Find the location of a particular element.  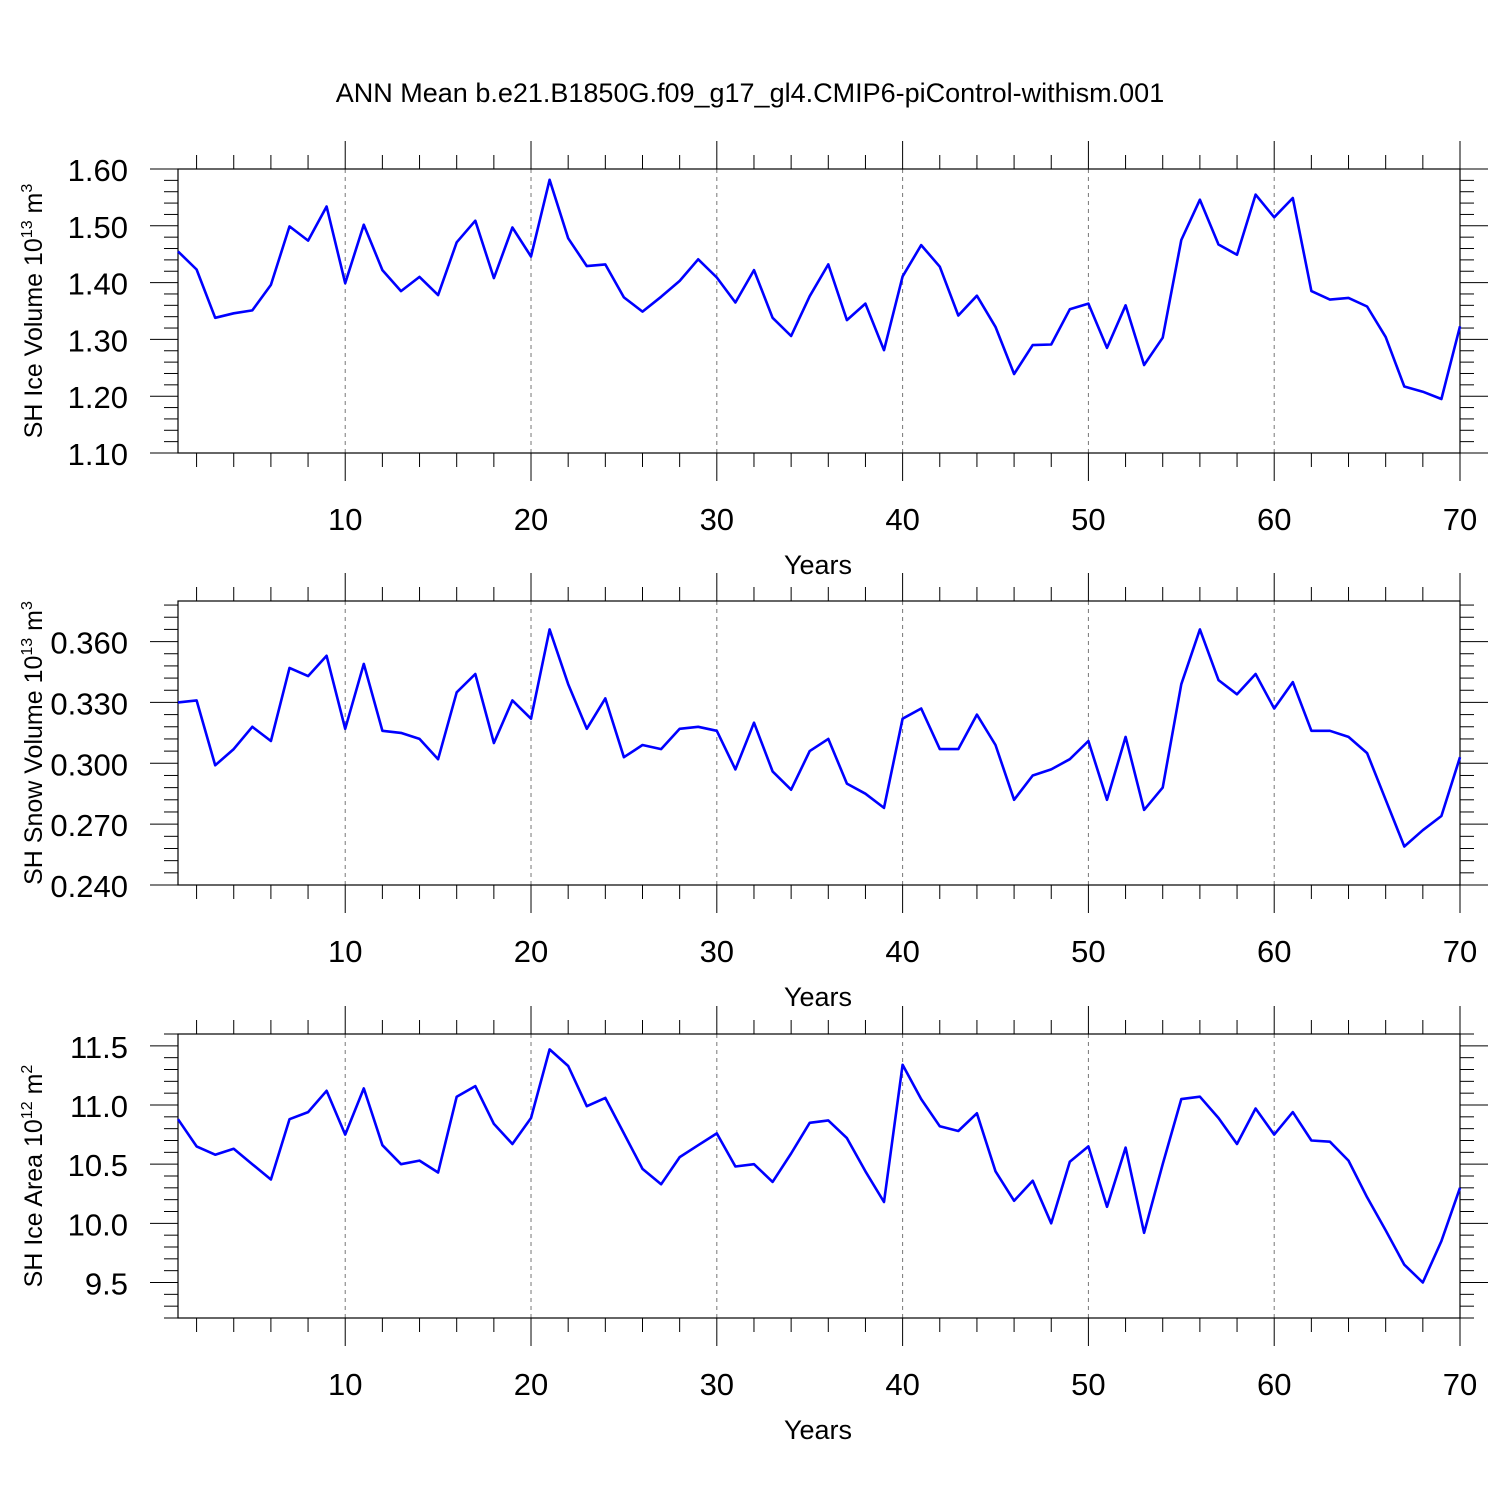

y-tick-label: 0.240 is located at coordinates (89, 886).